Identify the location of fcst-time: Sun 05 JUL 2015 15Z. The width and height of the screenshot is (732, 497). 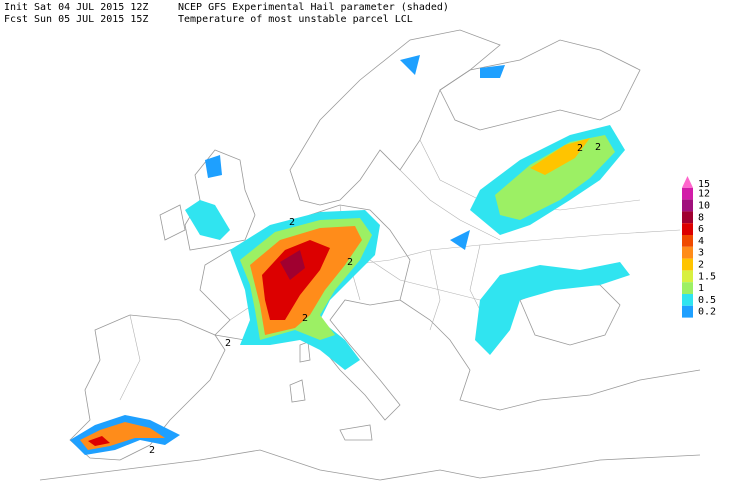
(91, 19).